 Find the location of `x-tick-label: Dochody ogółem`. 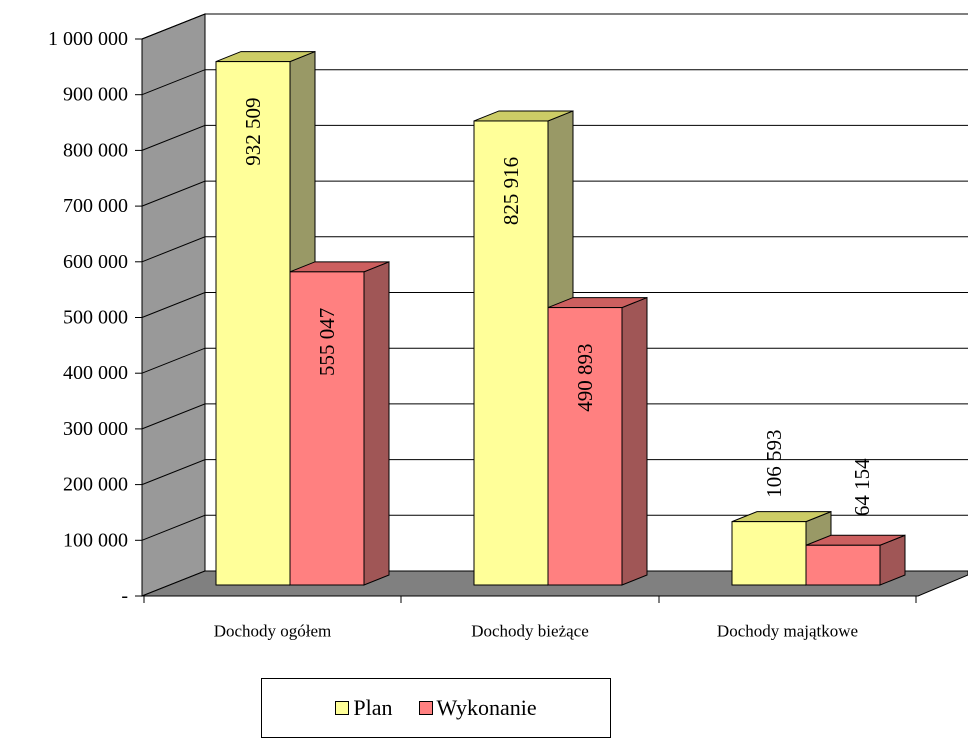

x-tick-label: Dochody ogółem is located at coordinates (273, 631).